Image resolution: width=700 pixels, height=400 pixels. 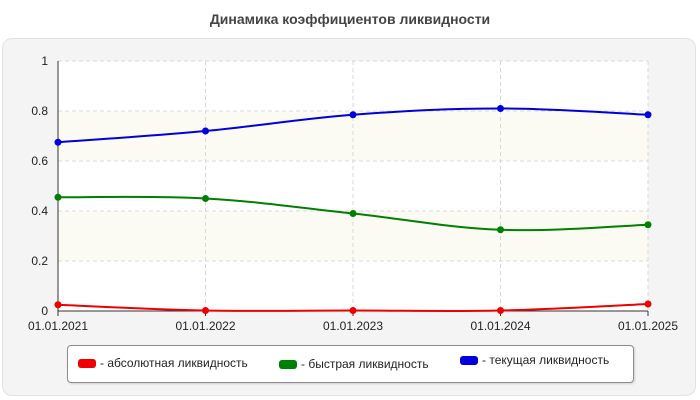 I want to click on y-tick-label: 1, so click(x=44, y=61).